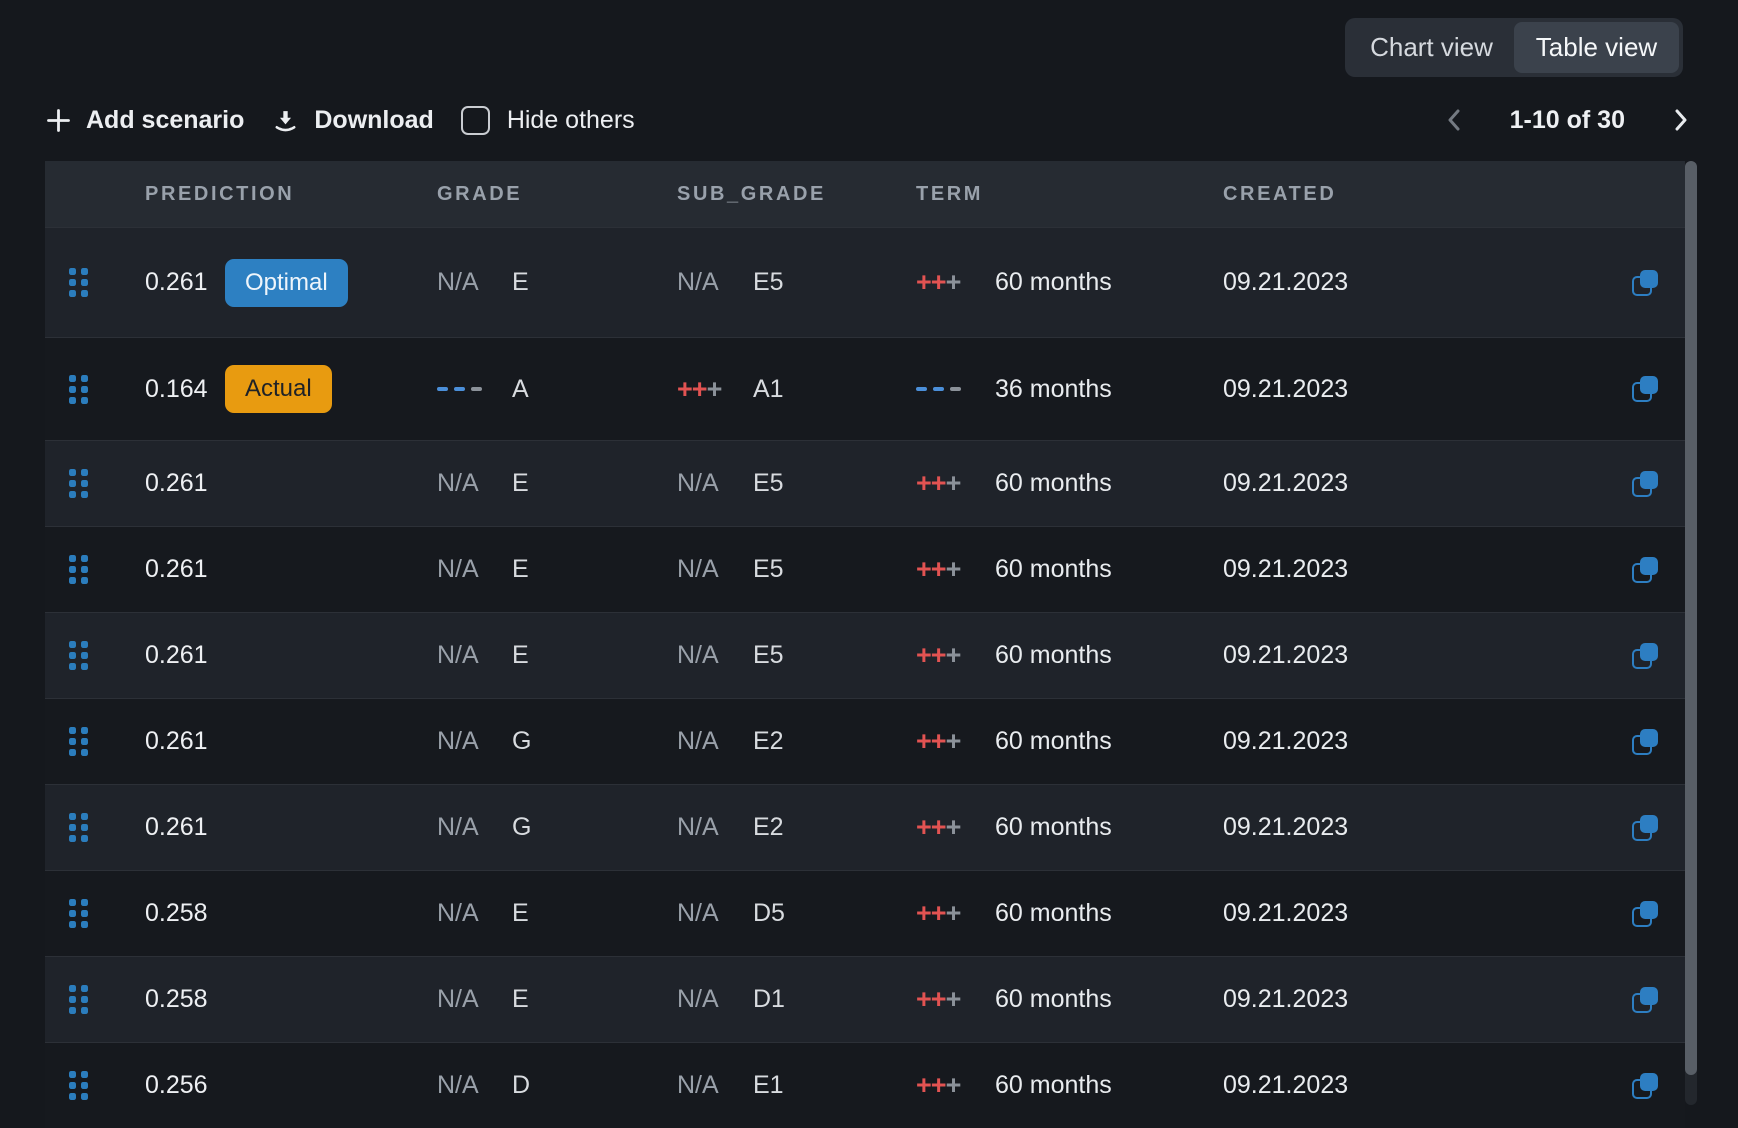 This screenshot has height=1128, width=1738. What do you see at coordinates (522, 827) in the screenshot?
I see `grade-value: G` at bounding box center [522, 827].